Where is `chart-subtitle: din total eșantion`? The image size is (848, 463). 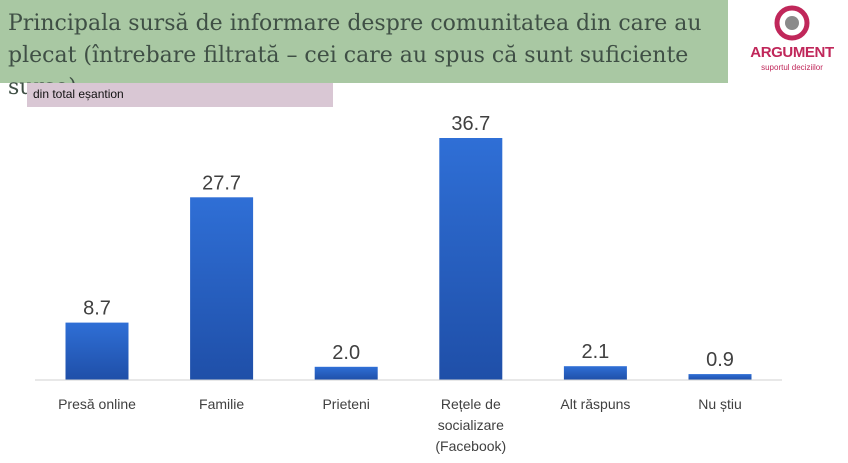 chart-subtitle: din total eșantion is located at coordinates (78, 94).